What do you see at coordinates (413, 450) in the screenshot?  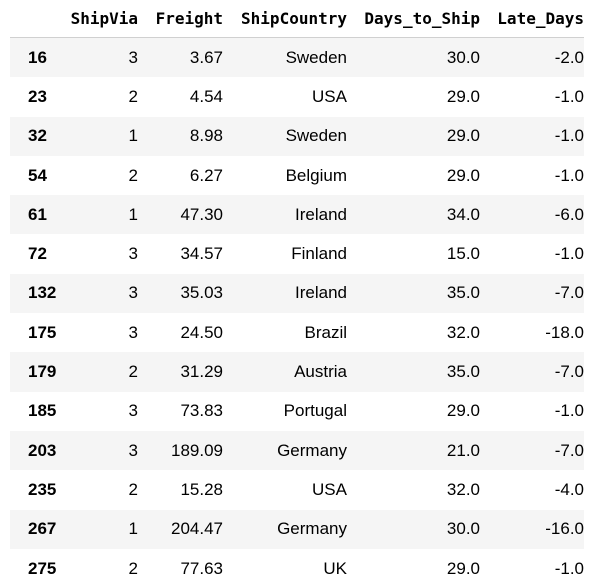 I see `days-to-ship-cell: 21.0` at bounding box center [413, 450].